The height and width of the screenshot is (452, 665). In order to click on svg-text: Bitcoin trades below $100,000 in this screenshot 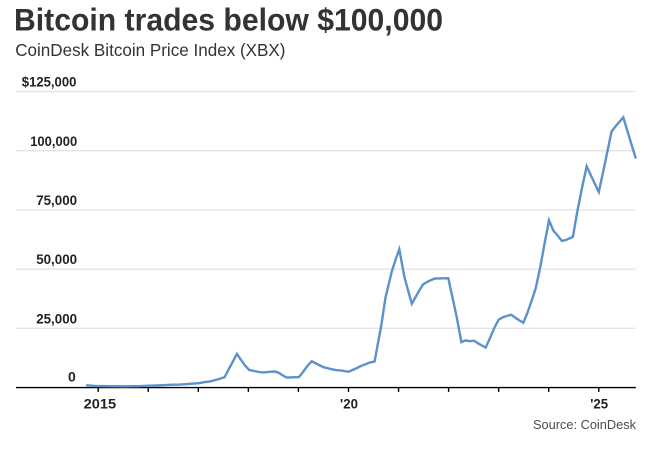, I will do `click(228, 20)`.